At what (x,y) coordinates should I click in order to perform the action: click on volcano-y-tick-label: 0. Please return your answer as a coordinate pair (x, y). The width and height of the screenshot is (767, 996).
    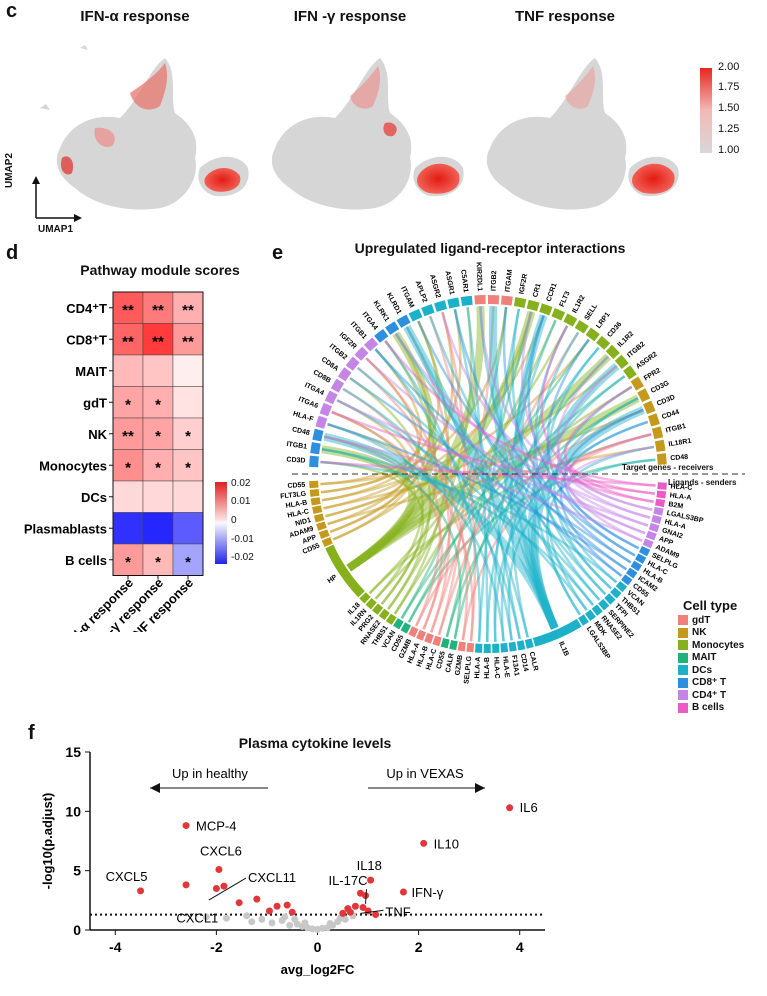
    Looking at the image, I should click on (77, 930).